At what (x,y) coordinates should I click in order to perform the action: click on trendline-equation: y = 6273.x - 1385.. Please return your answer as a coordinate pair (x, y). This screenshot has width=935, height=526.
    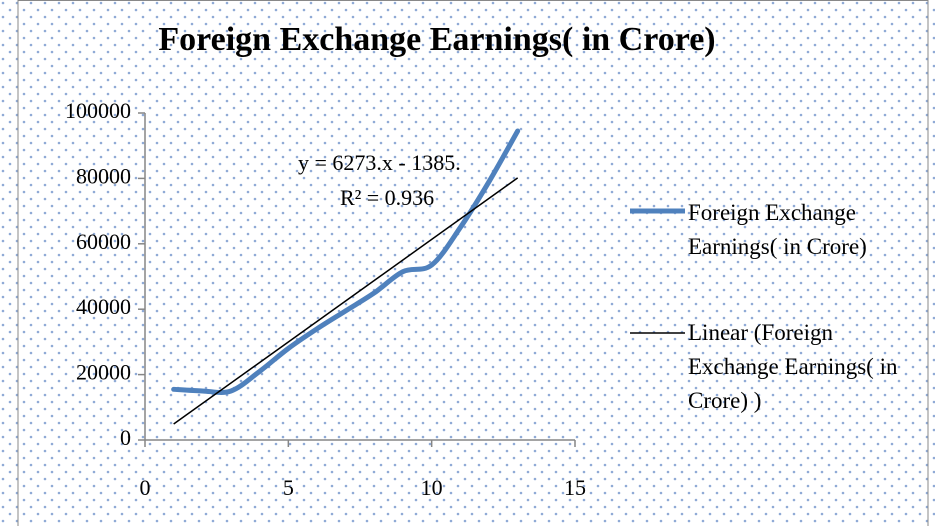
    Looking at the image, I should click on (379, 162).